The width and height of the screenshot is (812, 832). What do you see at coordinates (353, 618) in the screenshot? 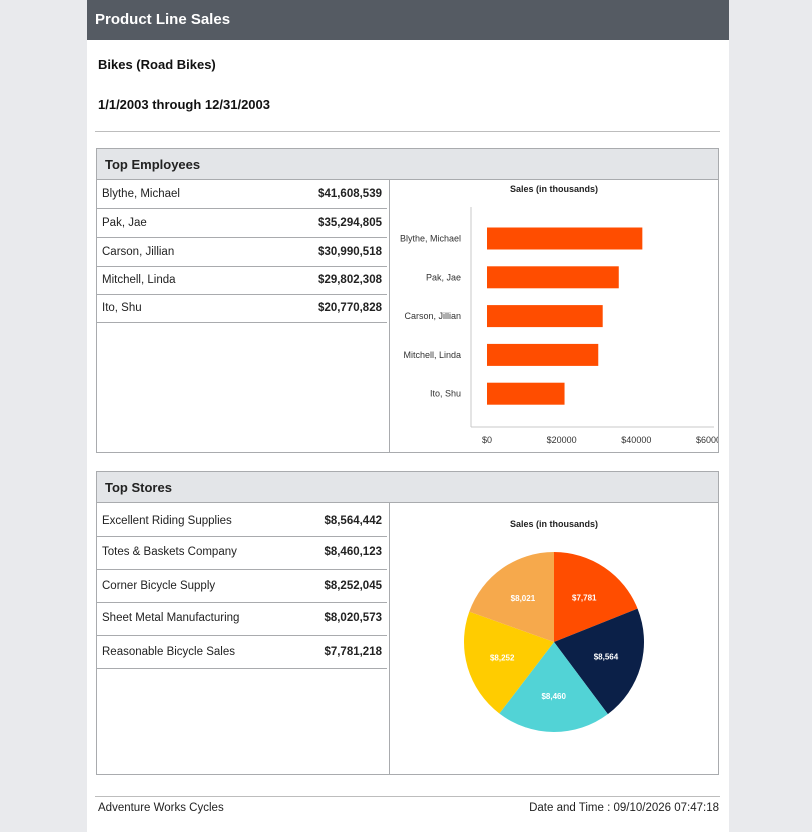
I see `store-sales: $8,020,573` at bounding box center [353, 618].